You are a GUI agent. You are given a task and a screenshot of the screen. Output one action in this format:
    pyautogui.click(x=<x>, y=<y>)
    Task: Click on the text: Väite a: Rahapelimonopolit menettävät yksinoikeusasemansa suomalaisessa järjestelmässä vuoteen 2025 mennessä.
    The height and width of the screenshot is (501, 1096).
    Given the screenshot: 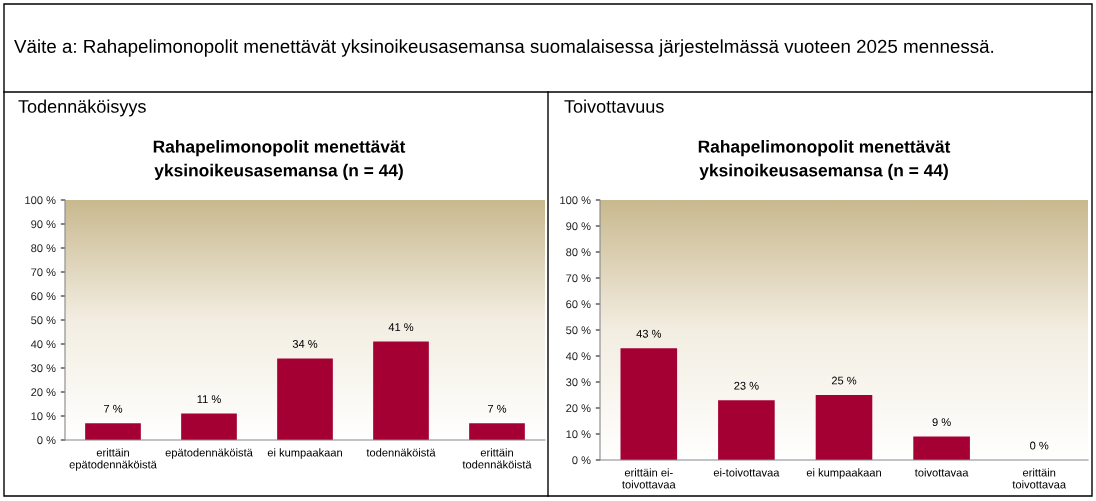 What is the action you would take?
    pyautogui.click(x=504, y=48)
    